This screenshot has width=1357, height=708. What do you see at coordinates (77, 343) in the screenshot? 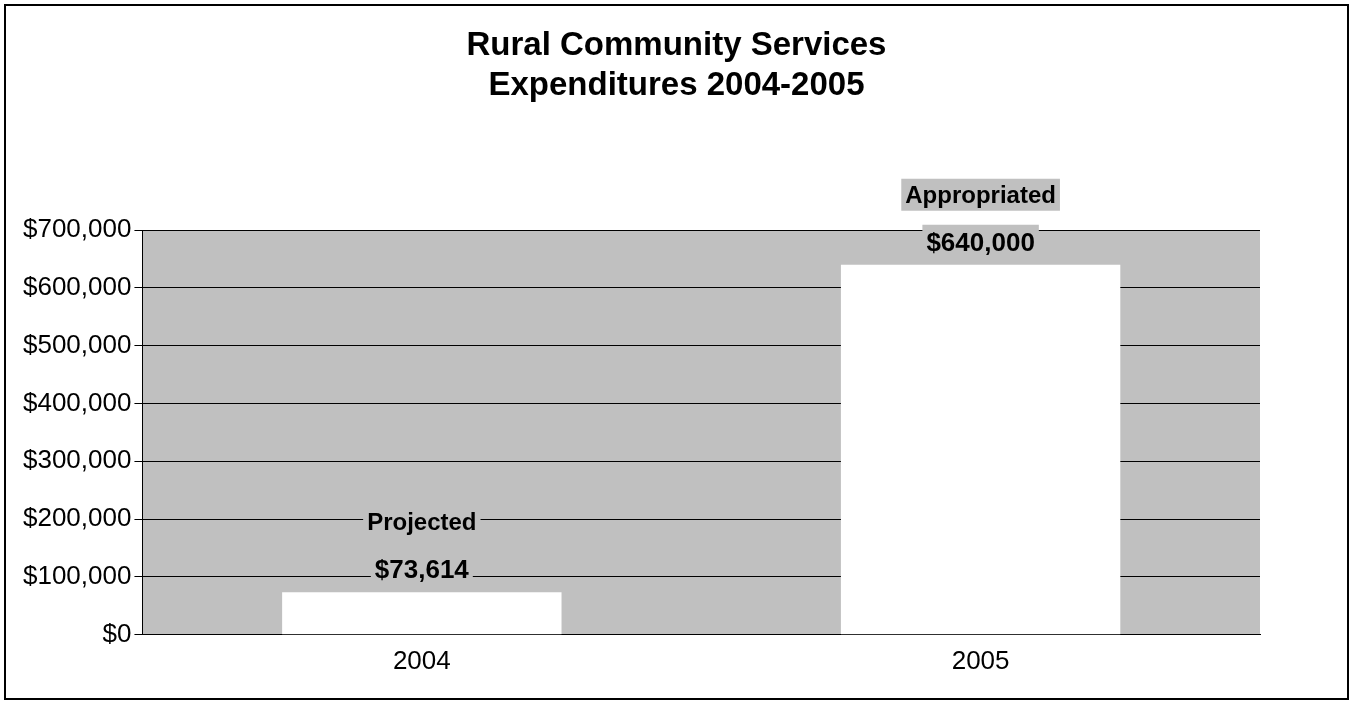
I see `y-tick-label: $500,000` at bounding box center [77, 343].